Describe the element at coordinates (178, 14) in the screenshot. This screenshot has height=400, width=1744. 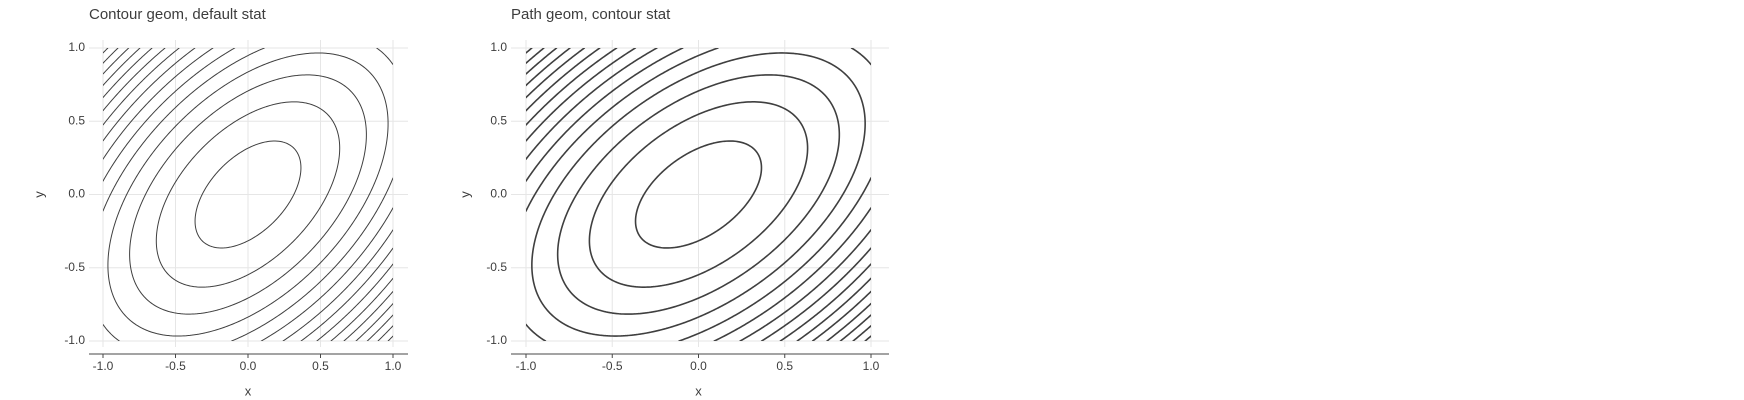
I see `chart-title: Contour geom, default stat` at that location.